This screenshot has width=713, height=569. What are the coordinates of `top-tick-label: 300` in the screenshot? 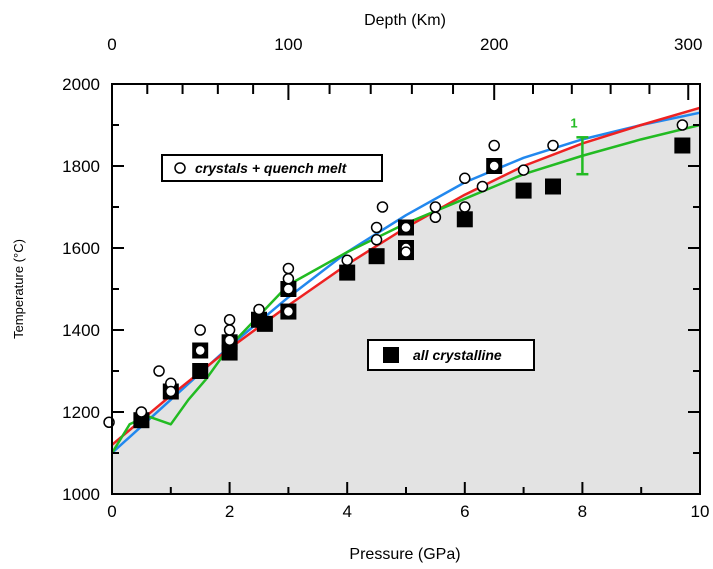 It's located at (688, 44).